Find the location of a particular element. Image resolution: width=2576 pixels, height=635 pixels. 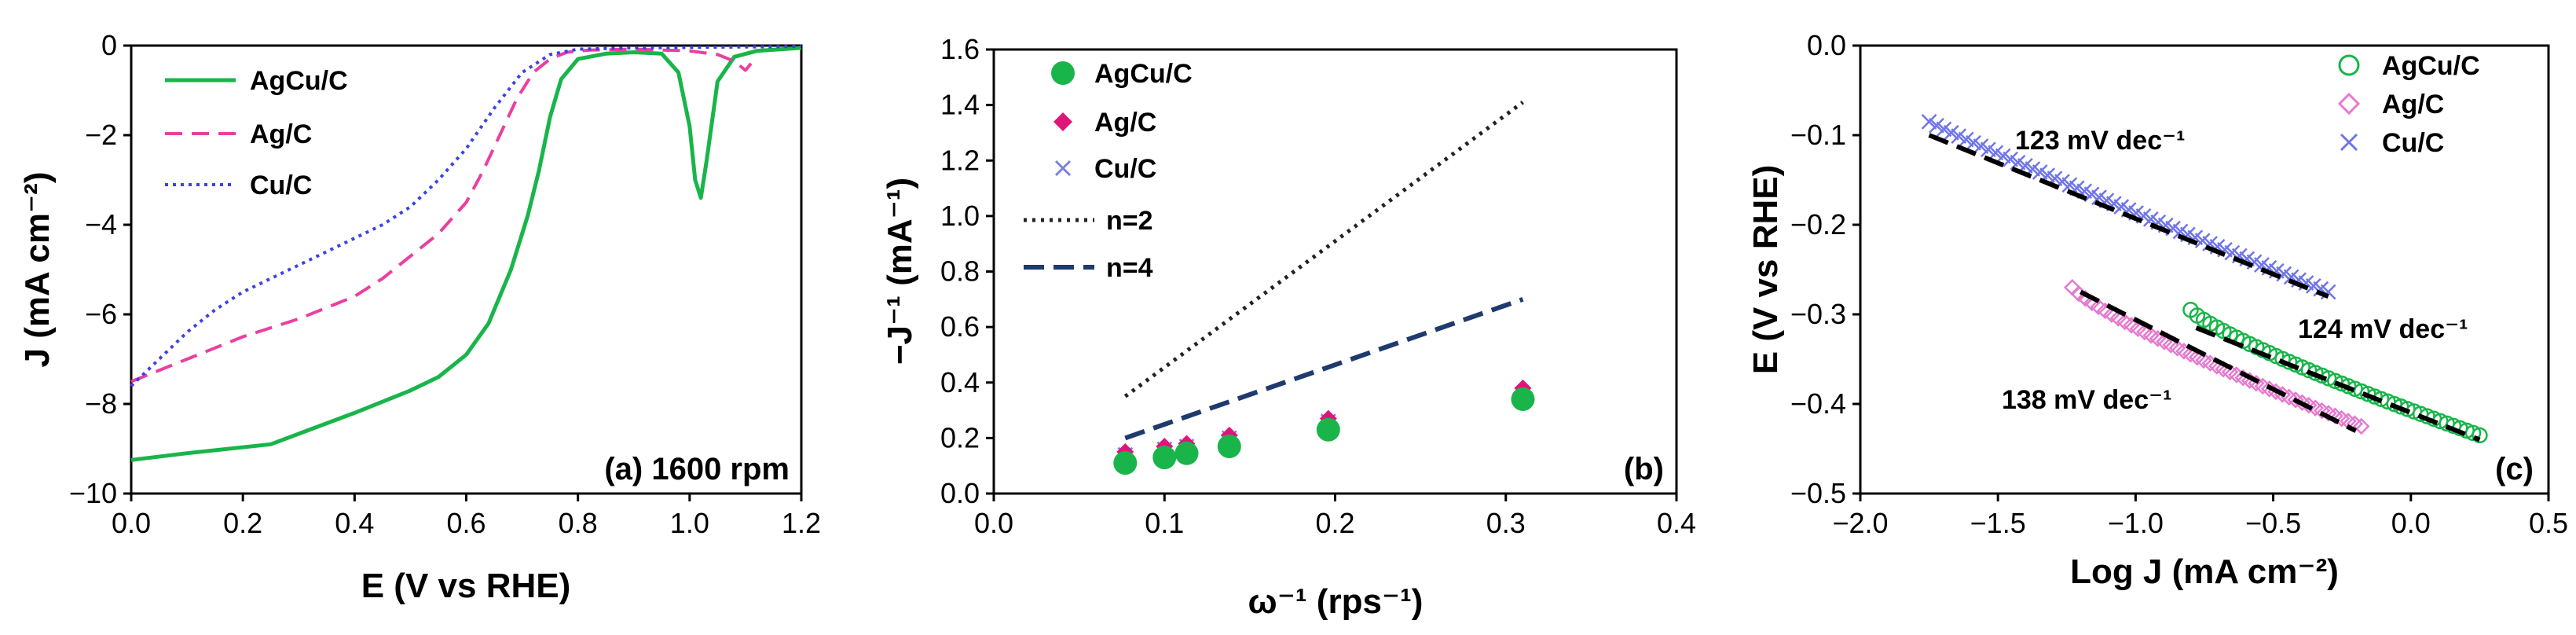

legend-marker-agcu is located at coordinates (1063, 73).